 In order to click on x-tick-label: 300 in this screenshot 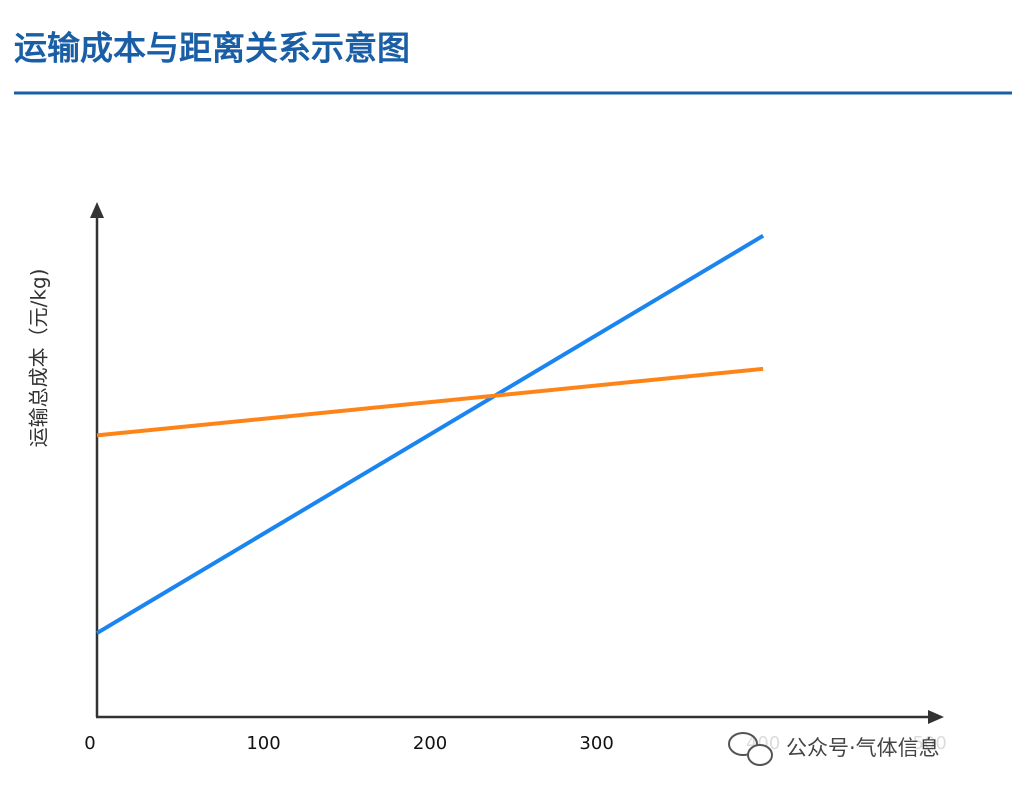, I will do `click(596, 743)`.